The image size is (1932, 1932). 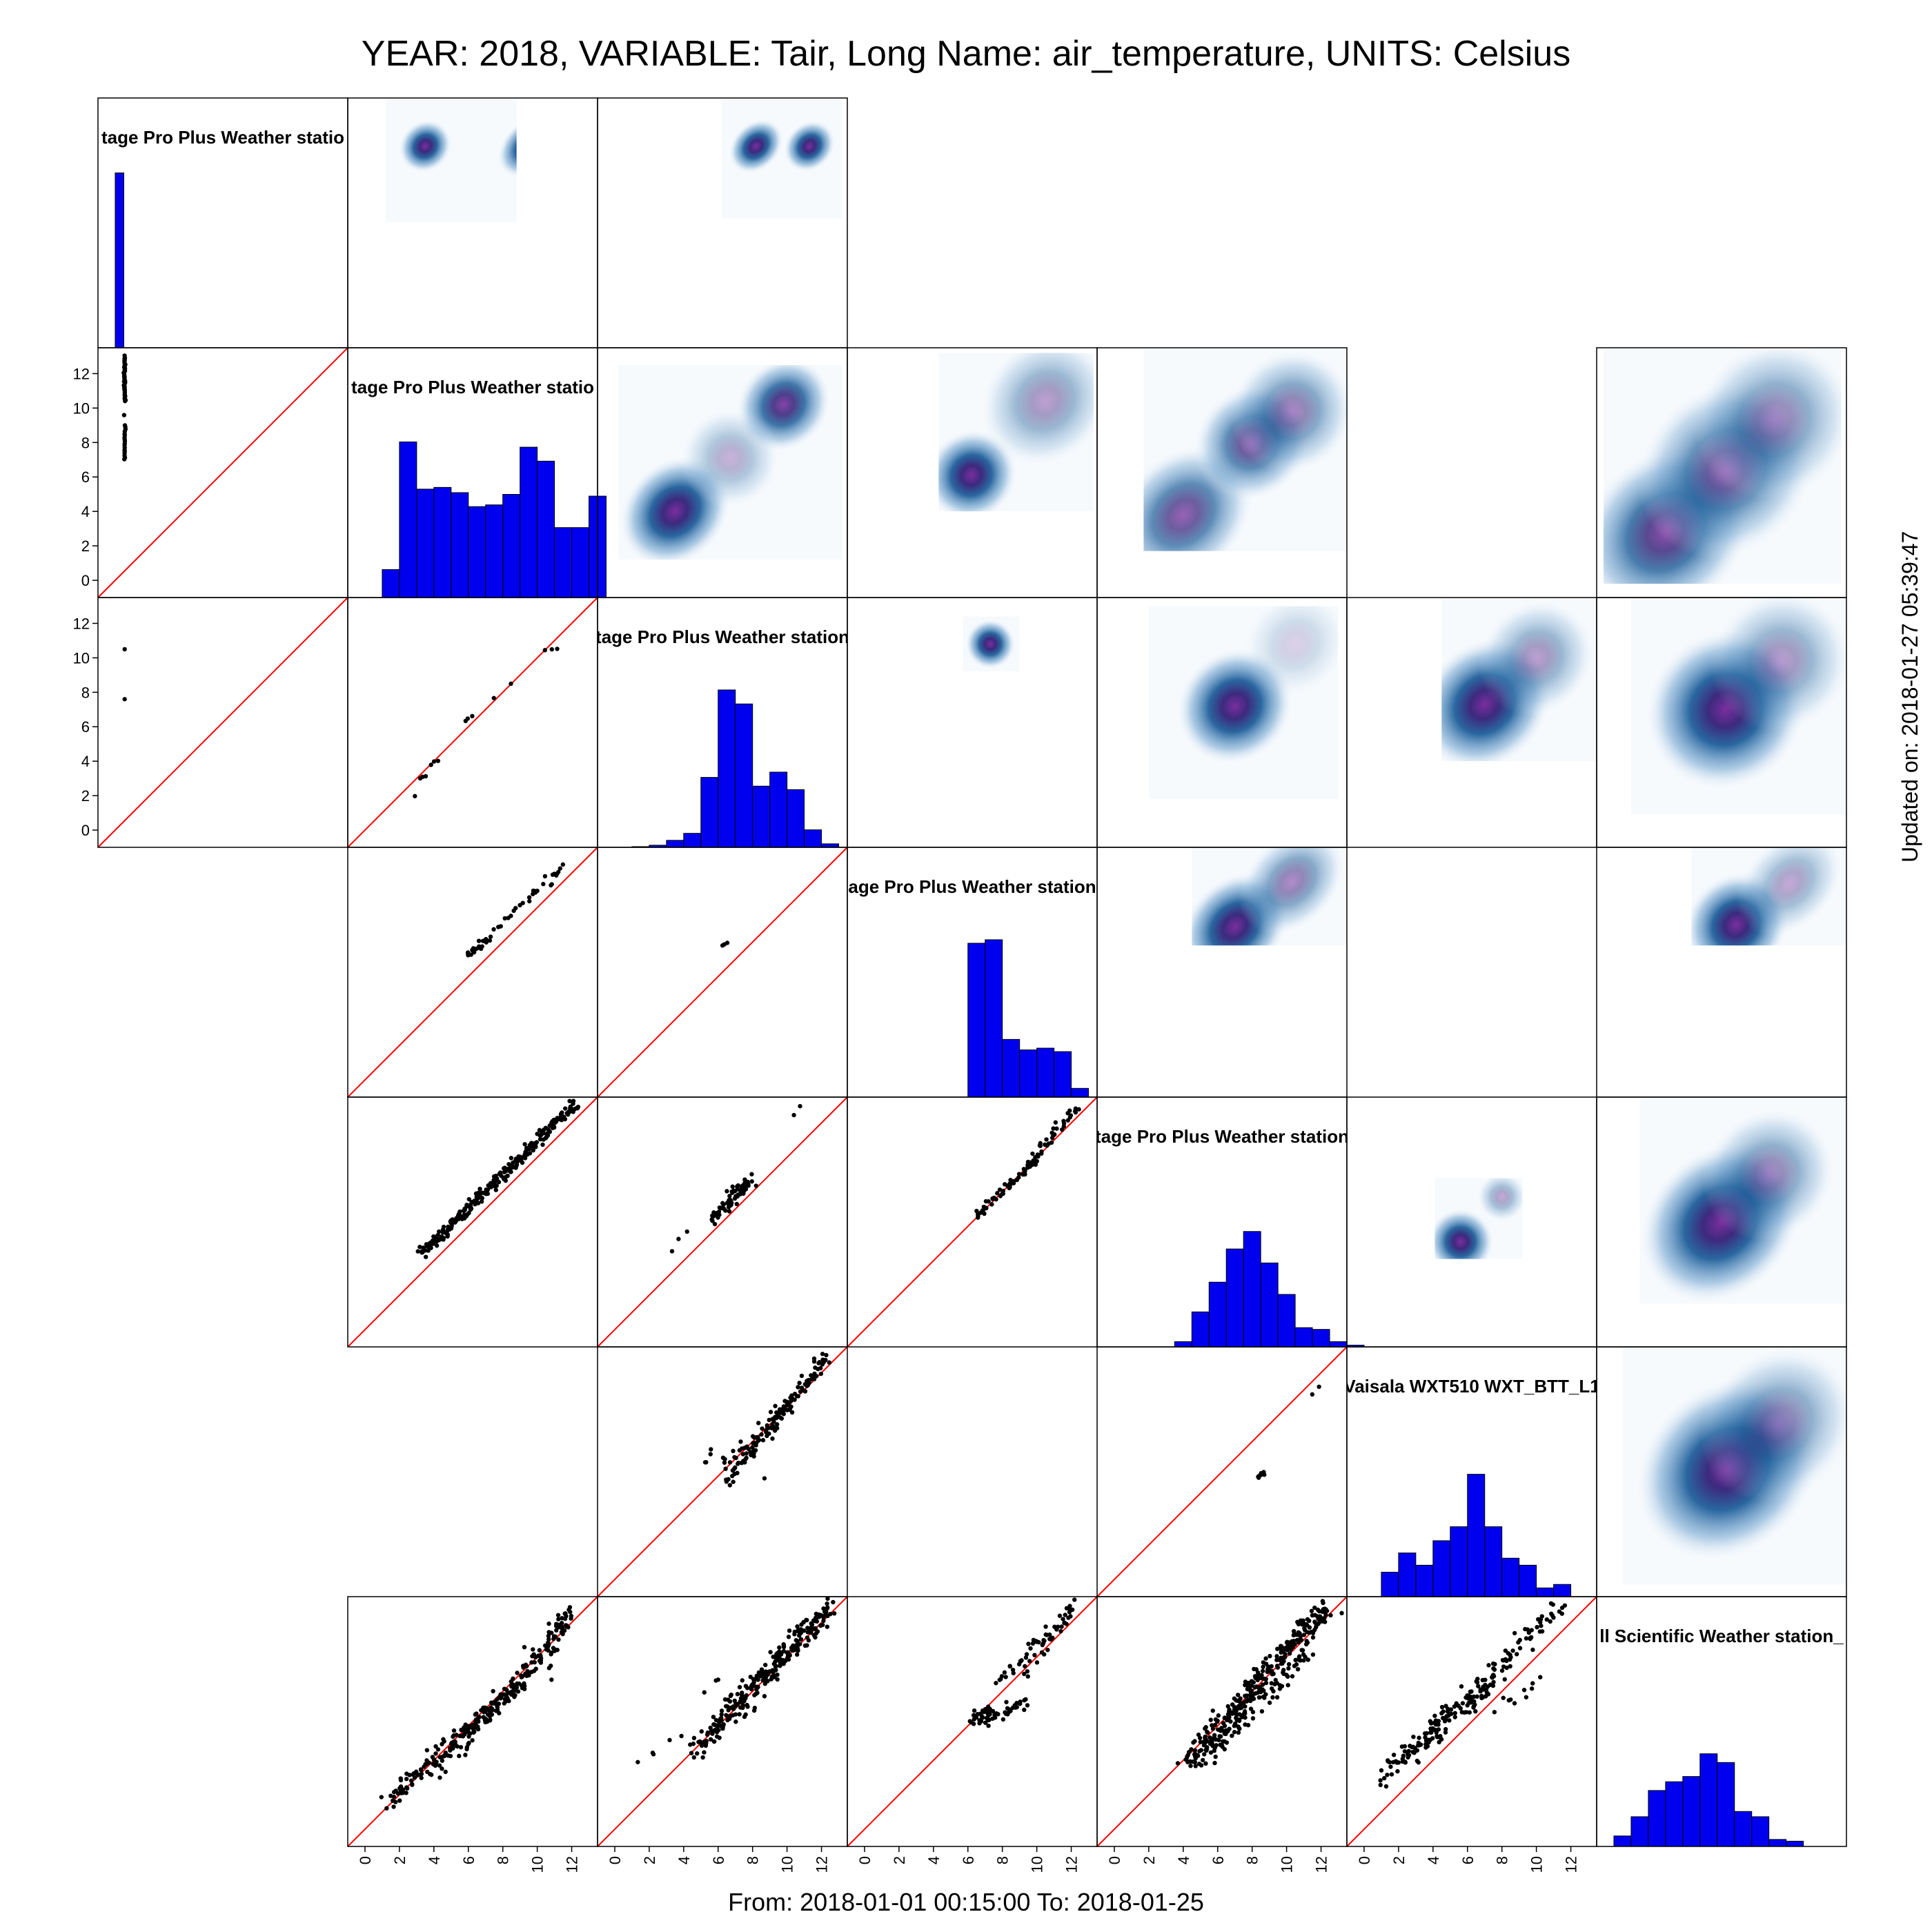 I want to click on y-tick-label: 10, so click(x=81, y=408).